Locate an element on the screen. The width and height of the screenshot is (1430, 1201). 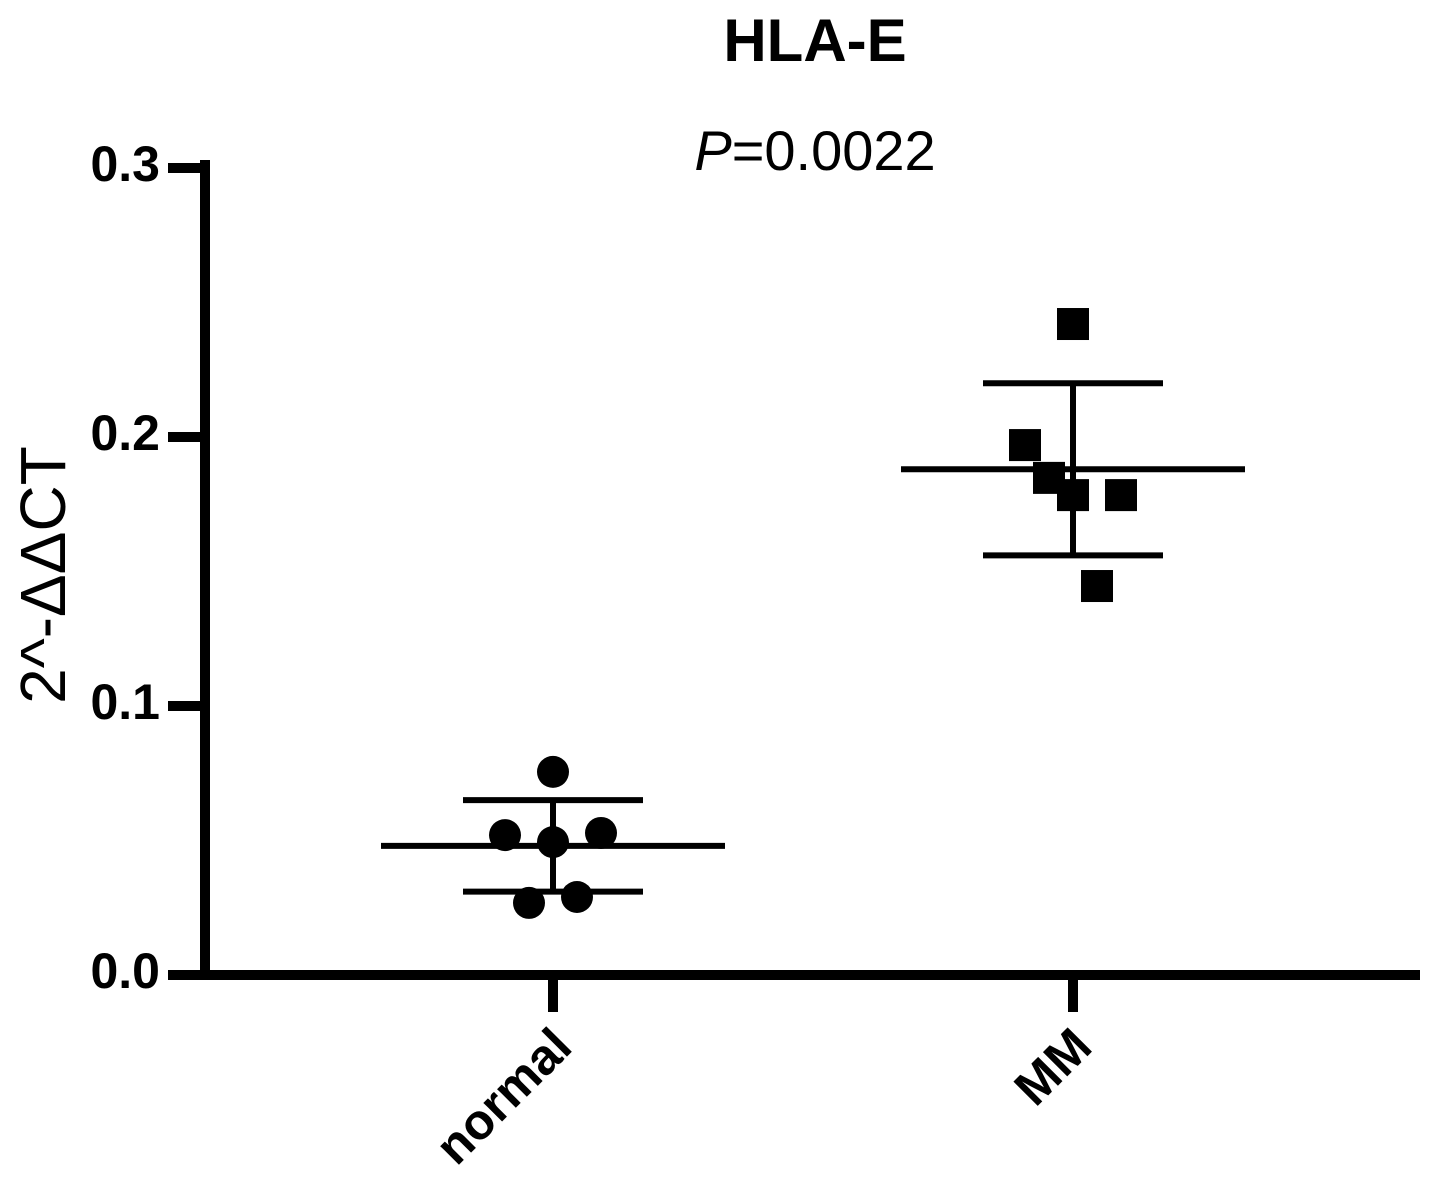
chart-title: HLA-E is located at coordinates (814, 40).